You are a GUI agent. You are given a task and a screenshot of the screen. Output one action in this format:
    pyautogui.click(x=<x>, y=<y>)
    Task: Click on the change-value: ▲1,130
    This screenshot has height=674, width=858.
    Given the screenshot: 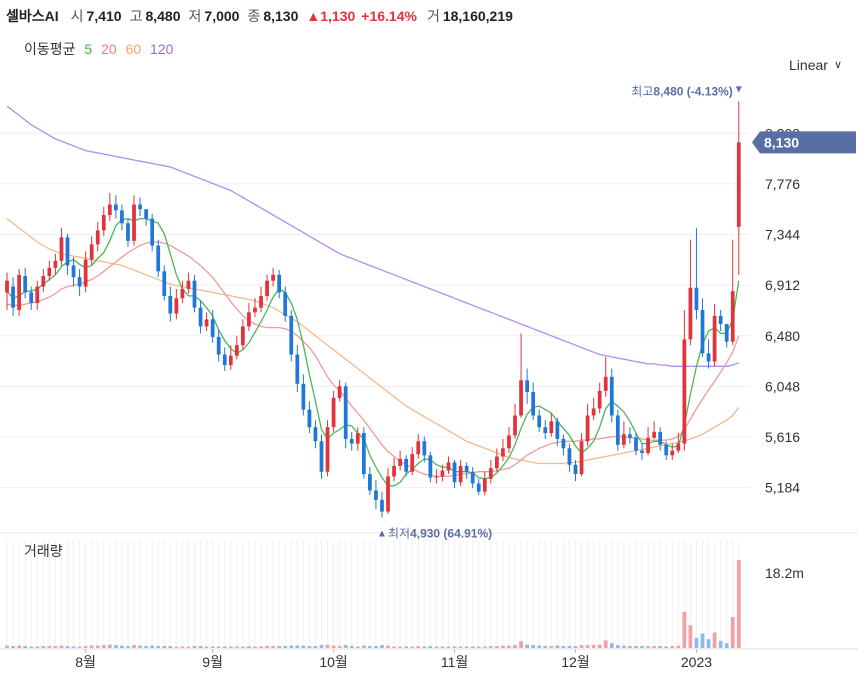 What is the action you would take?
    pyautogui.click(x=331, y=16)
    